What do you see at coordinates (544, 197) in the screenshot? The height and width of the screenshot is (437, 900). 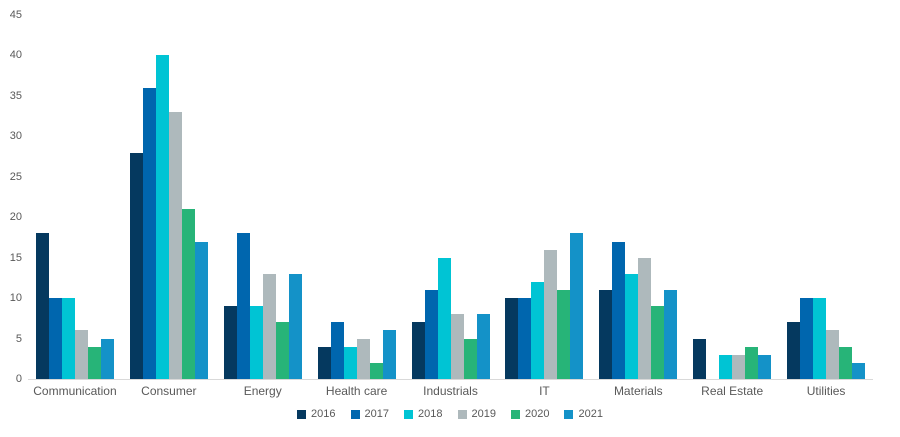 I see `bar-group-it` at bounding box center [544, 197].